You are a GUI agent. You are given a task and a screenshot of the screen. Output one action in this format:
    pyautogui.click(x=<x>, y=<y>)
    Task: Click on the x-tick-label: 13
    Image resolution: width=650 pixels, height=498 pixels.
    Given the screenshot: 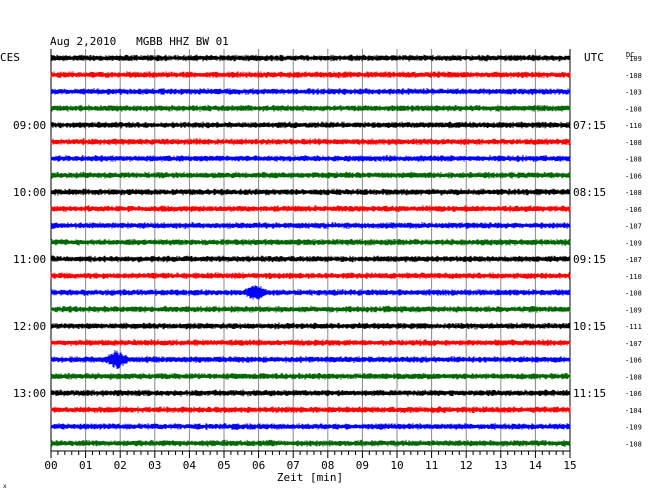 What is the action you would take?
    pyautogui.click(x=500, y=465)
    